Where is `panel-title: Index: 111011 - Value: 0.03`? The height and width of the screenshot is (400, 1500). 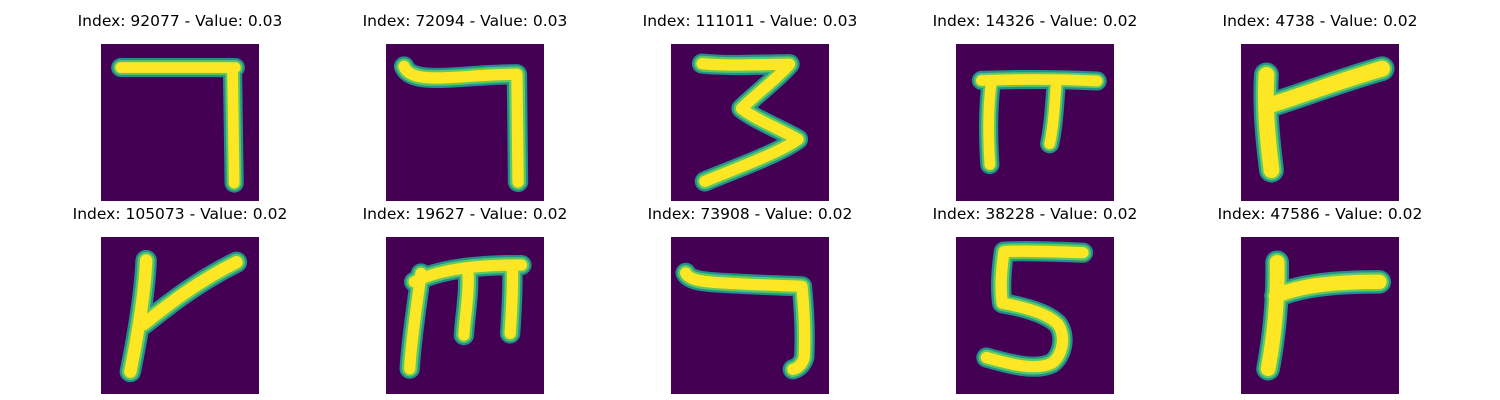
panel-title: Index: 111011 - Value: 0.03 is located at coordinates (750, 21).